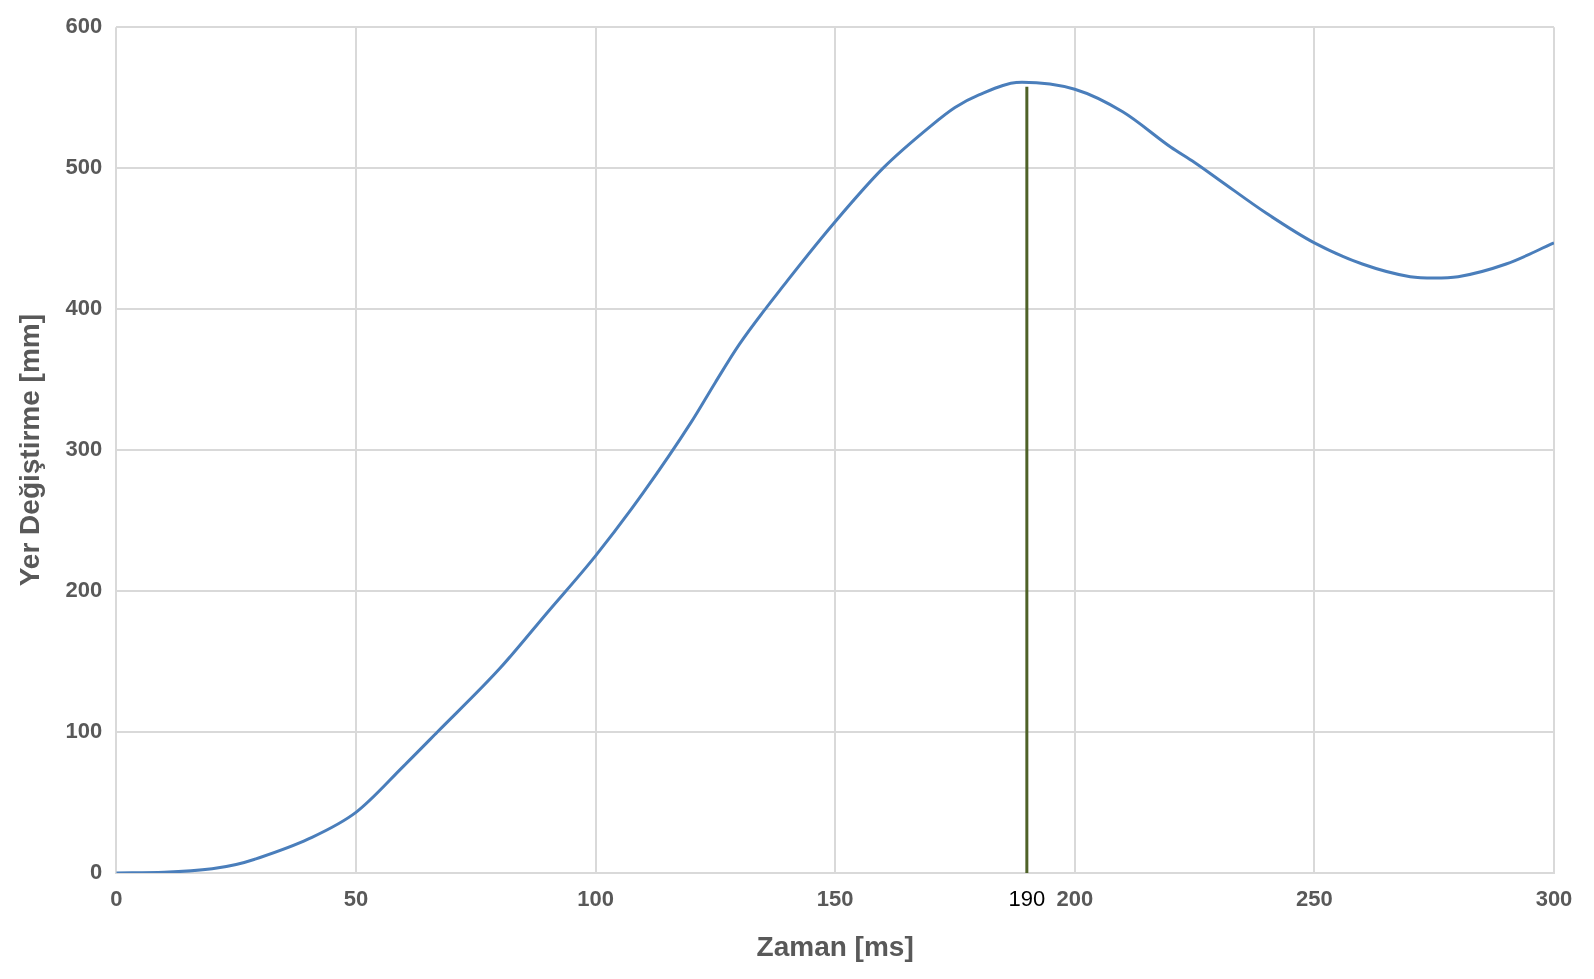 Image resolution: width=1594 pixels, height=979 pixels. Describe the element at coordinates (1314, 899) in the screenshot. I see `x-tick-label: 250` at that location.